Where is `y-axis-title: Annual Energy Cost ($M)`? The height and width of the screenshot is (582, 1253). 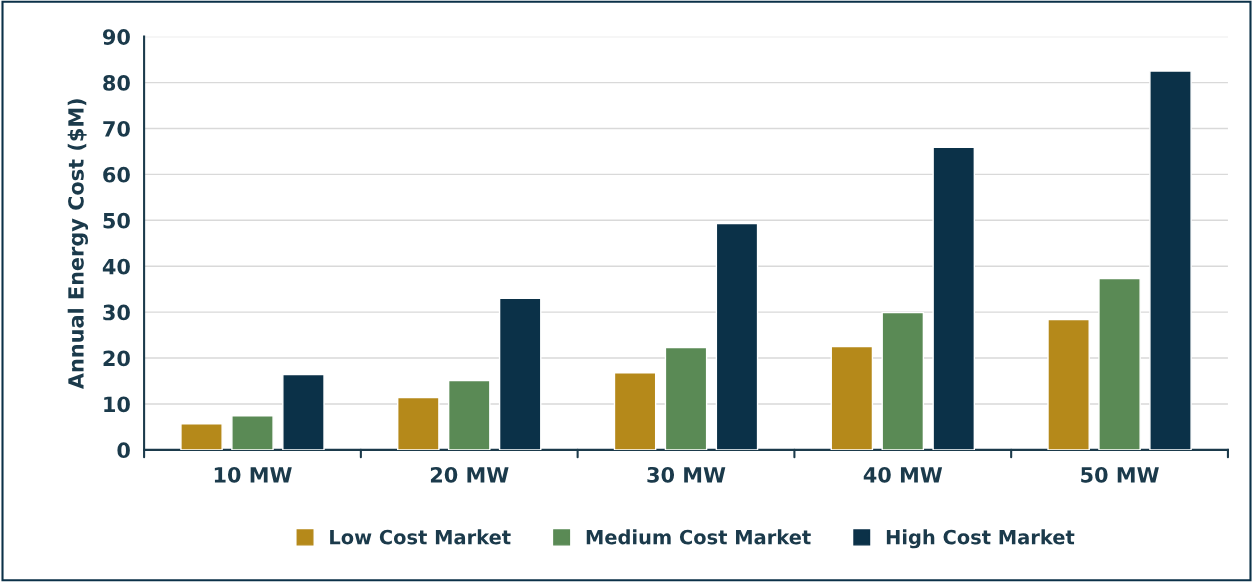
y-axis-title: Annual Energy Cost ($M) is located at coordinates (78, 244).